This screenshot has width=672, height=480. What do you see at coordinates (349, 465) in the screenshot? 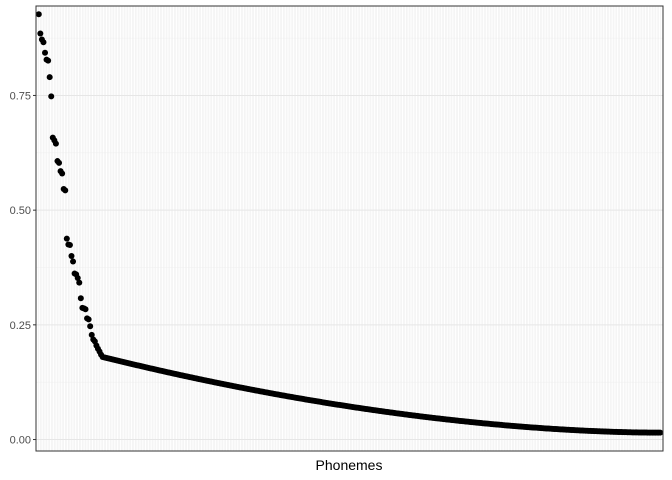
I see `x-axis-title: Phonemes` at bounding box center [349, 465].